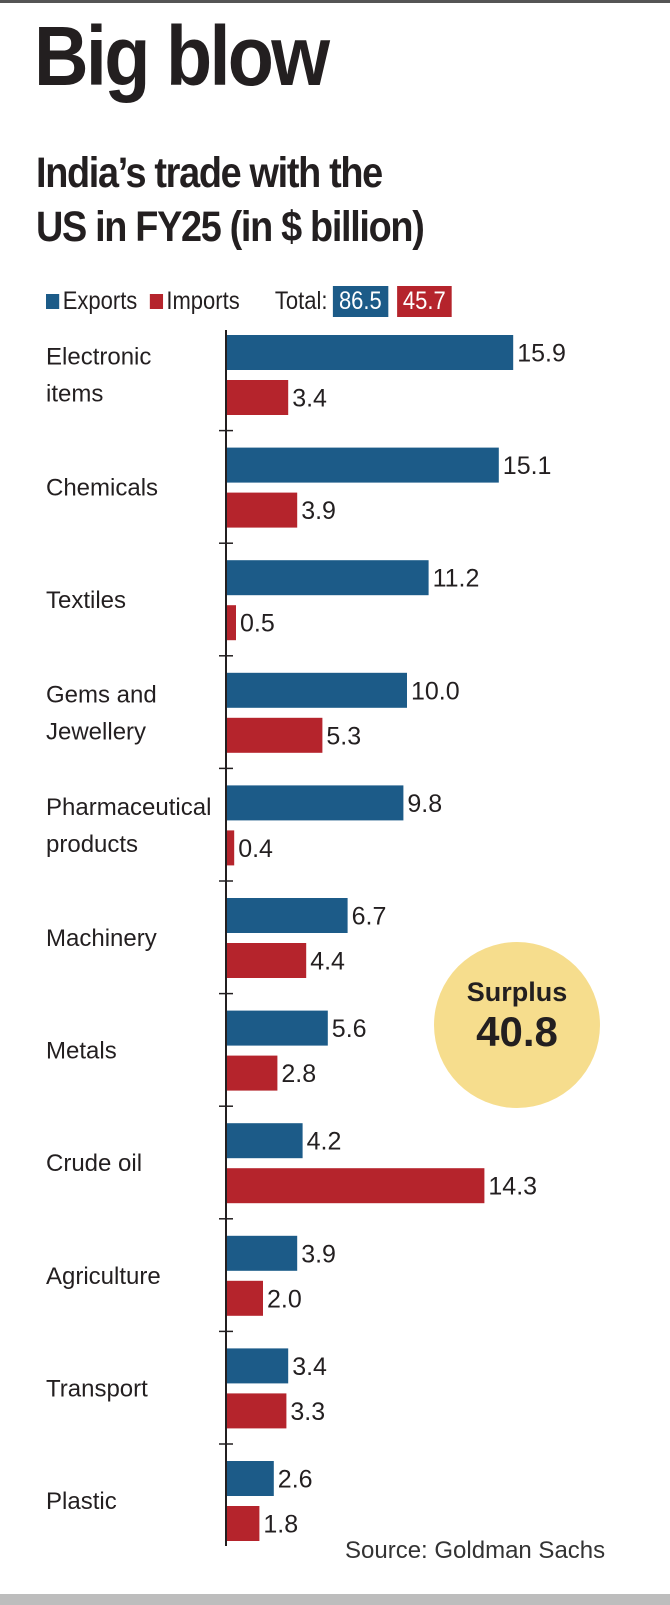 The width and height of the screenshot is (670, 1605). Describe the element at coordinates (101, 938) in the screenshot. I see `category-label: Machinery` at that location.